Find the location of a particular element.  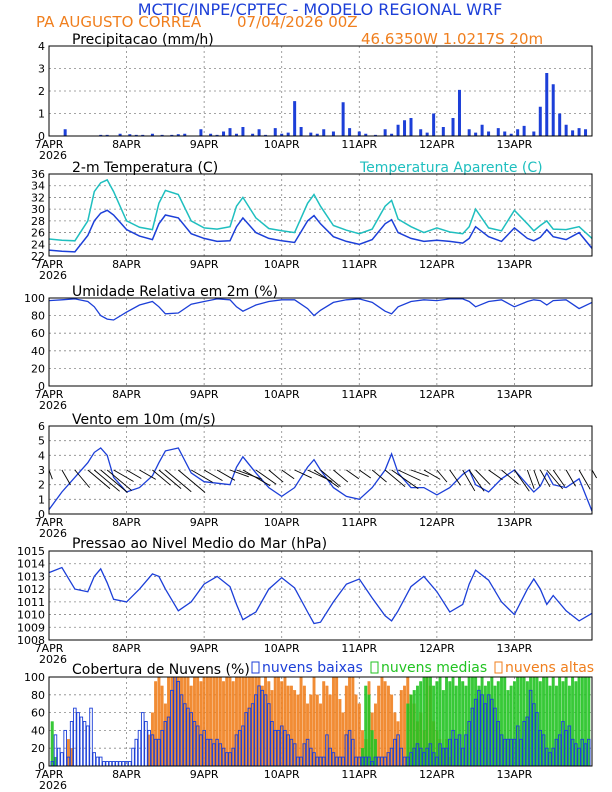

clouds-frame is located at coordinates (320, 721).